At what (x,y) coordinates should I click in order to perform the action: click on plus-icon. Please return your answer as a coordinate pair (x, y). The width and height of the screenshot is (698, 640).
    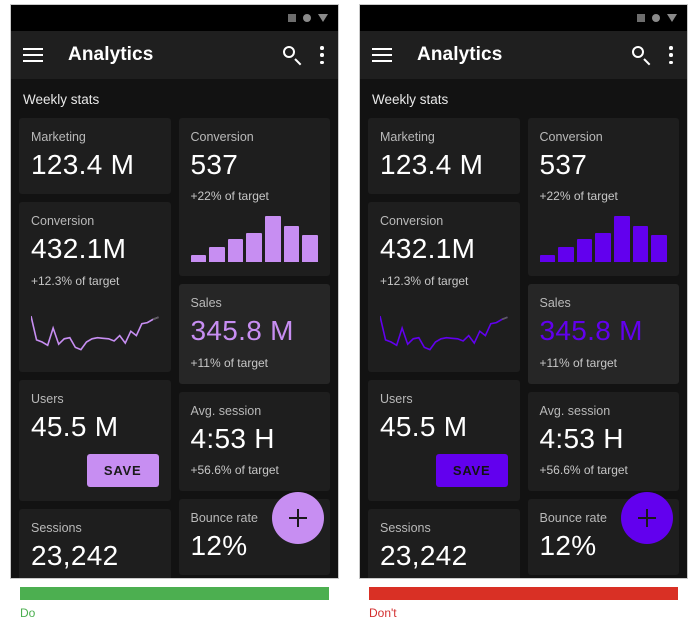
    Looking at the image, I should click on (647, 518).